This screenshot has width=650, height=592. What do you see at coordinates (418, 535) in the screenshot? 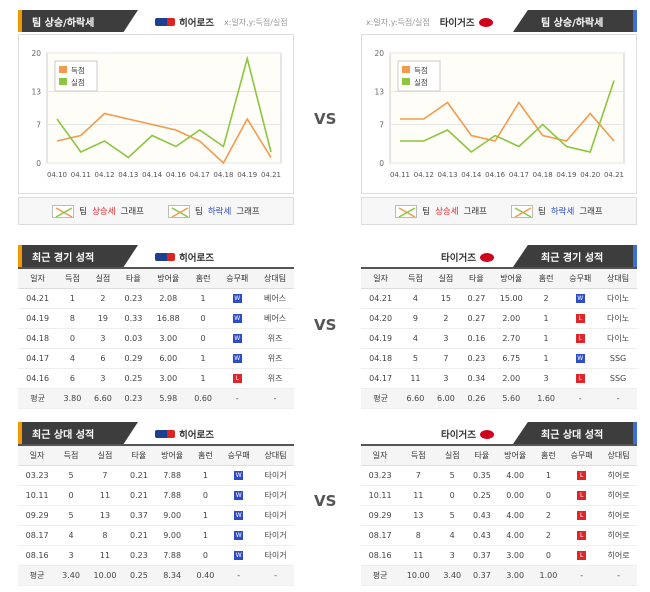
I see `table-cell: 8` at bounding box center [418, 535].